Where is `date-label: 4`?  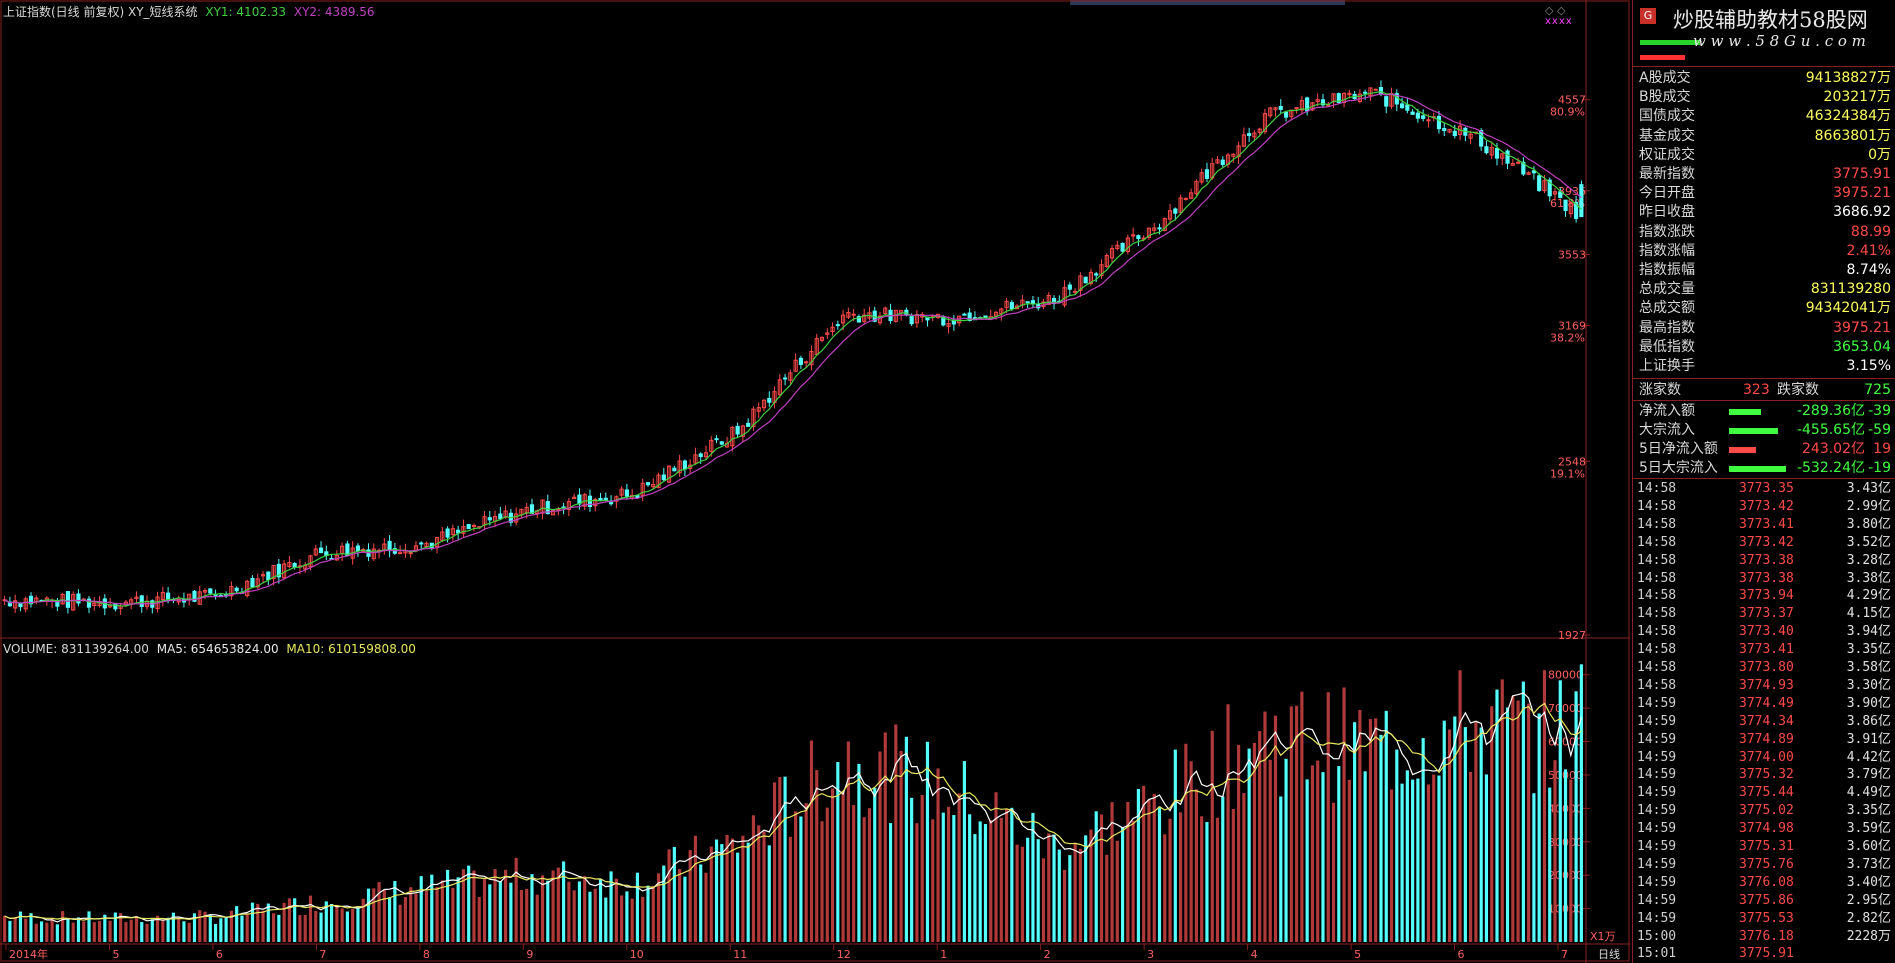
date-label: 4 is located at coordinates (1254, 954).